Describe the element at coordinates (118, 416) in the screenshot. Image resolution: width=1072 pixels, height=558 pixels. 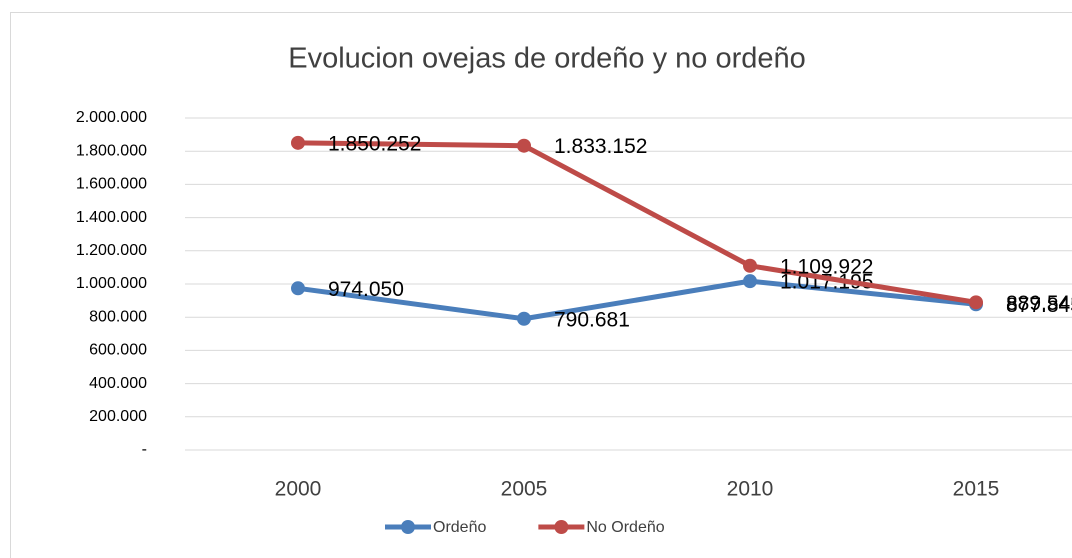
I see `y-tick-label: 200.000` at that location.